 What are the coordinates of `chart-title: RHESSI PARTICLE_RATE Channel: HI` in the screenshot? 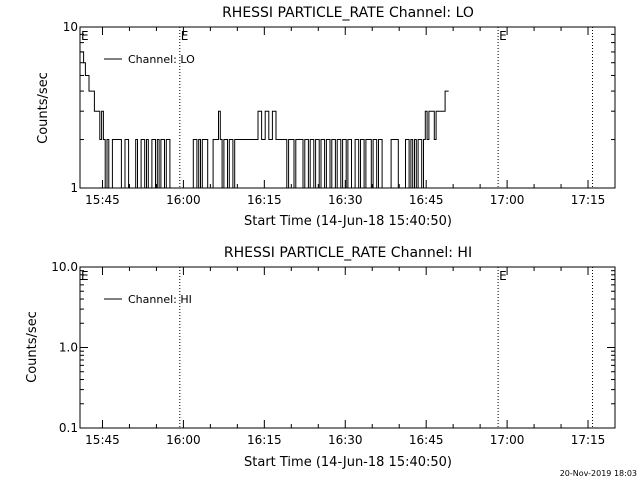 It's located at (348, 253).